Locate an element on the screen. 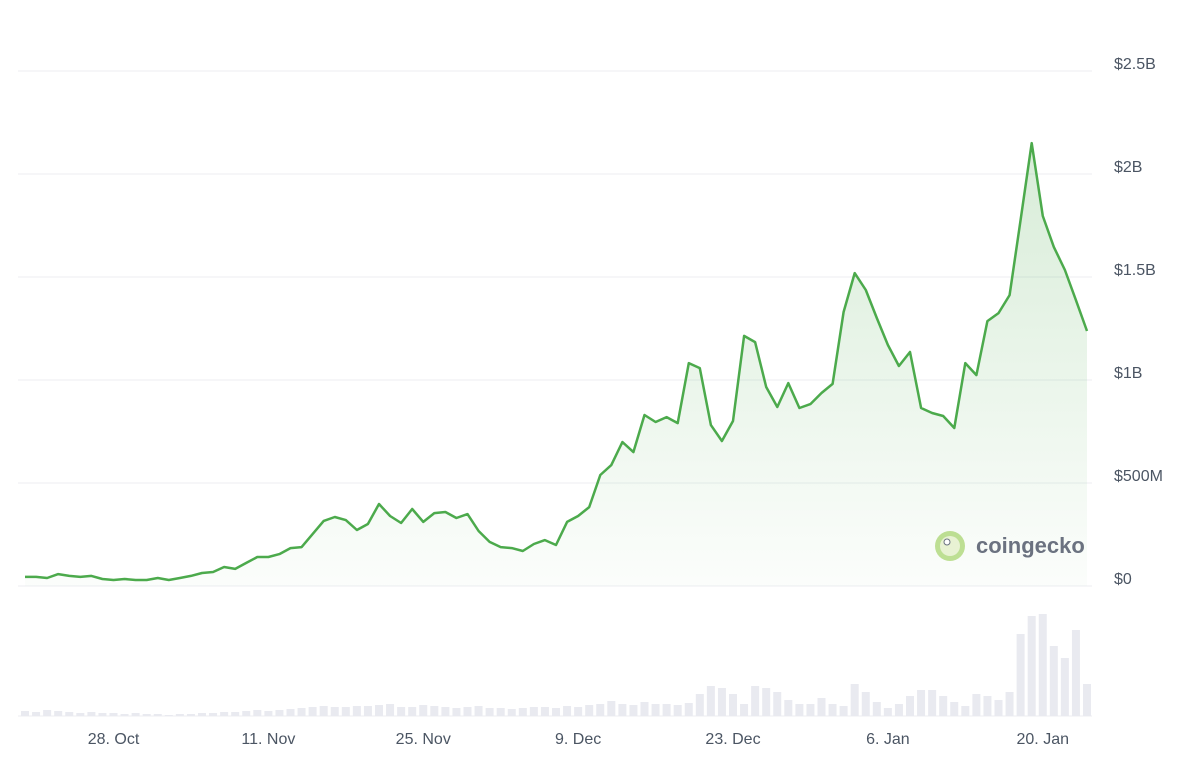  y-tick-label: $2B is located at coordinates (1128, 167).